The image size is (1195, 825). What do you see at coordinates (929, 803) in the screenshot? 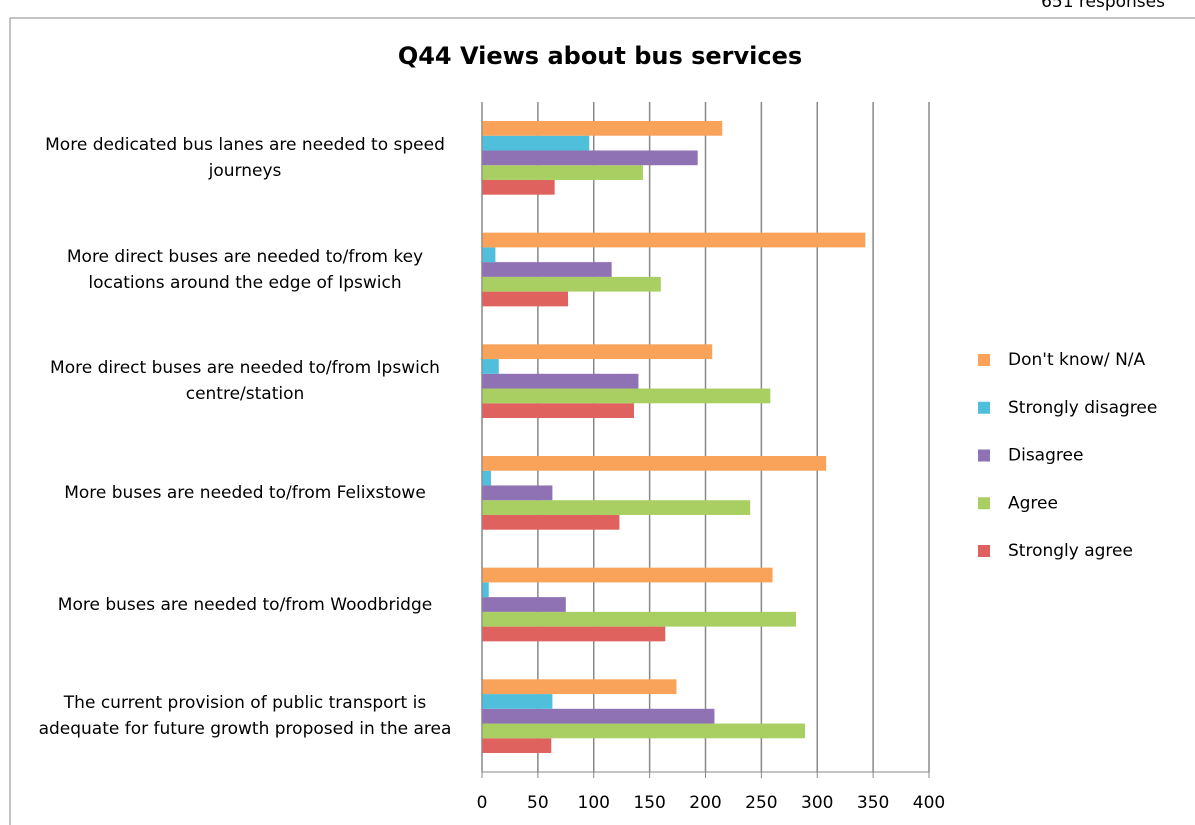
I see `x-tick-label: 400` at bounding box center [929, 803].